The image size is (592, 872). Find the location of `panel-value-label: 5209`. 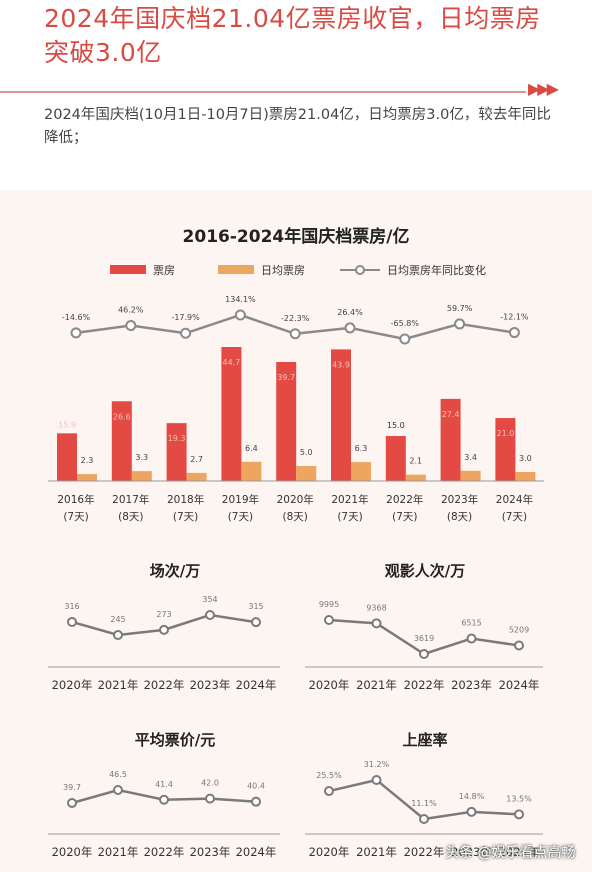

panel-value-label: 5209 is located at coordinates (519, 630).